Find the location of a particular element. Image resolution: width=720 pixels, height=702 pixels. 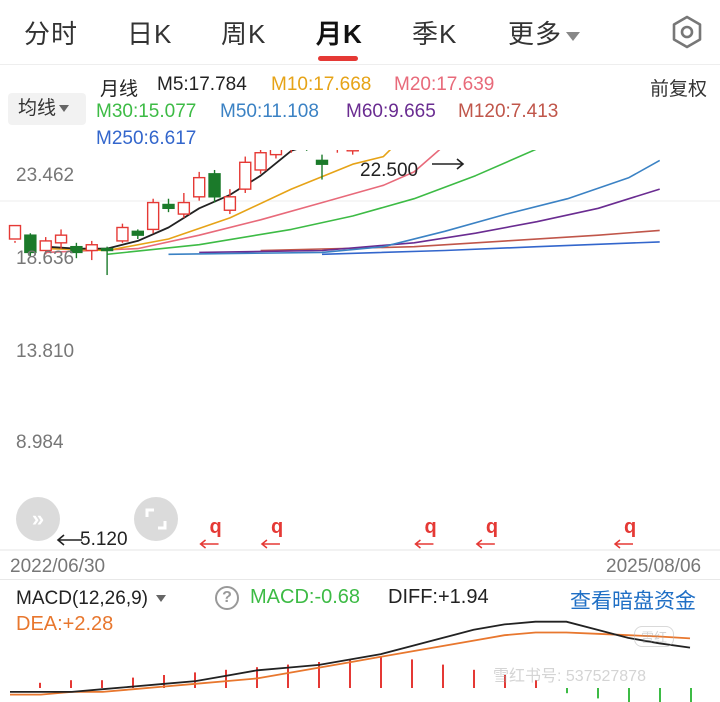

tab-more: 更多 is located at coordinates (544, 32).